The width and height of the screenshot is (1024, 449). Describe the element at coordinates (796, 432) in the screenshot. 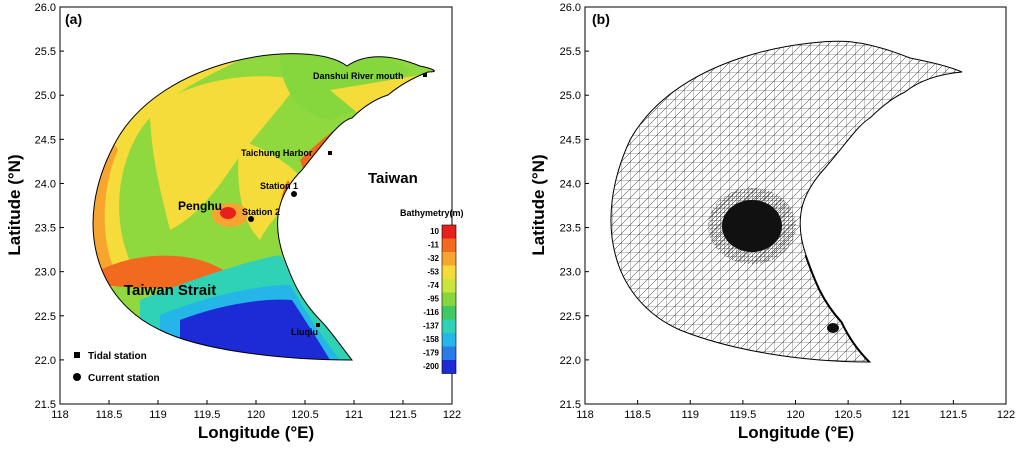

I see `panel-b-x-label: Longitude (°E)` at that location.